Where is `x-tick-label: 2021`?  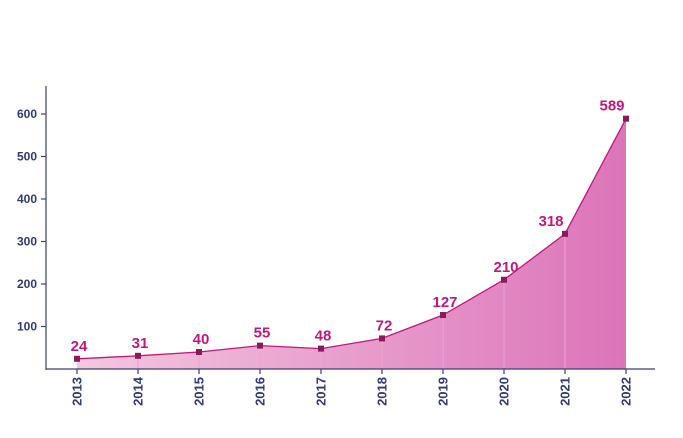 x-tick-label: 2021 is located at coordinates (565, 391).